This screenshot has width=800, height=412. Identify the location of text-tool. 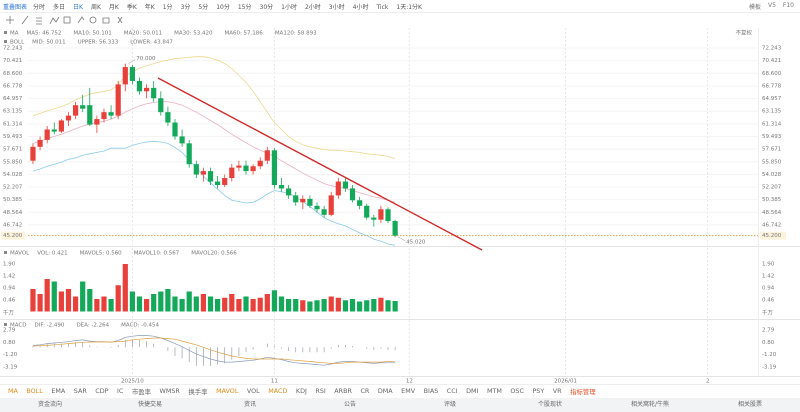
(106, 20).